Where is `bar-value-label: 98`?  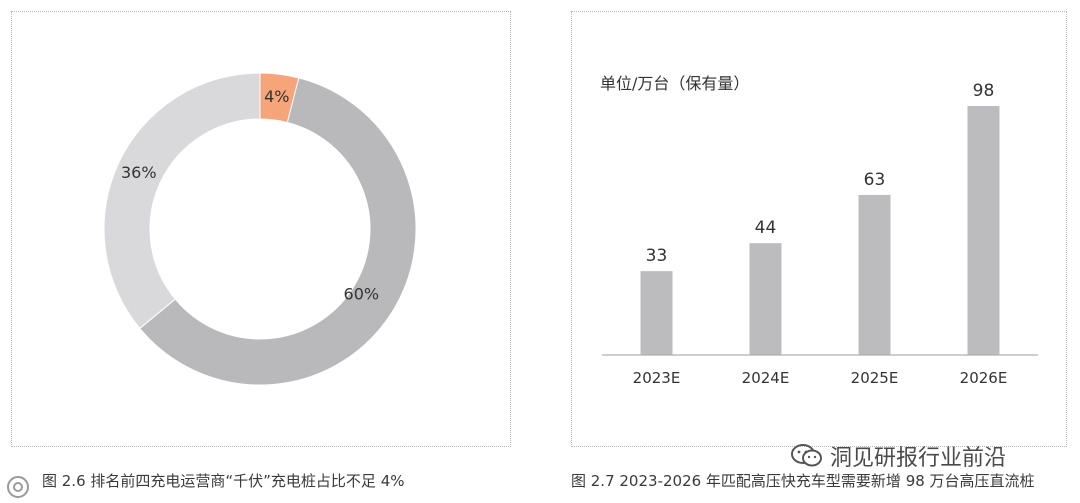 bar-value-label: 98 is located at coordinates (984, 91).